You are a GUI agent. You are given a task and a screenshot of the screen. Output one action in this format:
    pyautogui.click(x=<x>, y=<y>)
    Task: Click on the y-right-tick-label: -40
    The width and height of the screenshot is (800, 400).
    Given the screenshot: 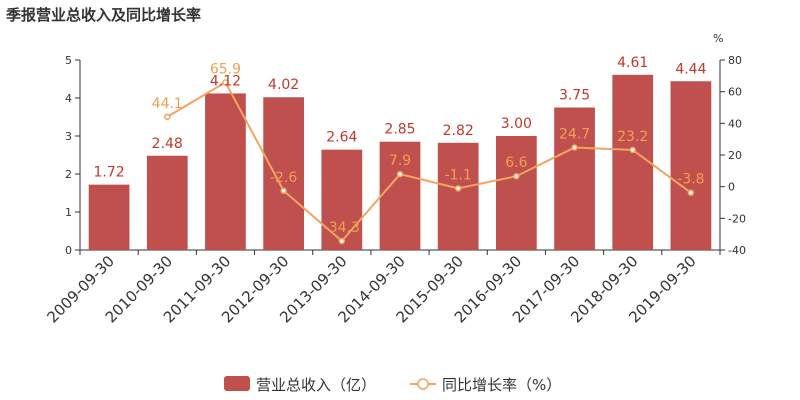 What is the action you would take?
    pyautogui.click(x=737, y=250)
    